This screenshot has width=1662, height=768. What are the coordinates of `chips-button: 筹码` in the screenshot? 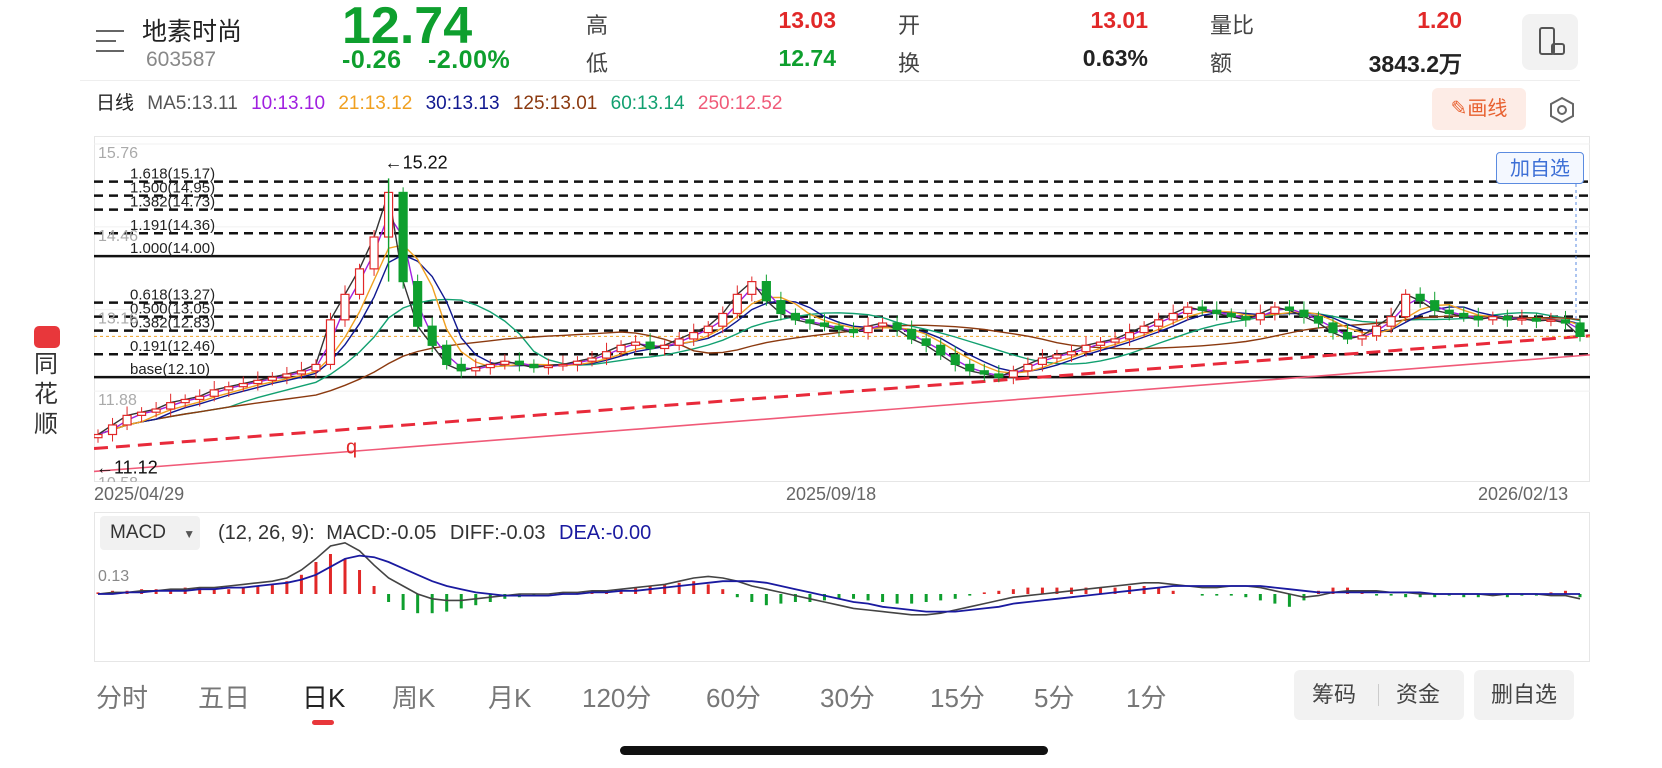 It's located at (1334, 694).